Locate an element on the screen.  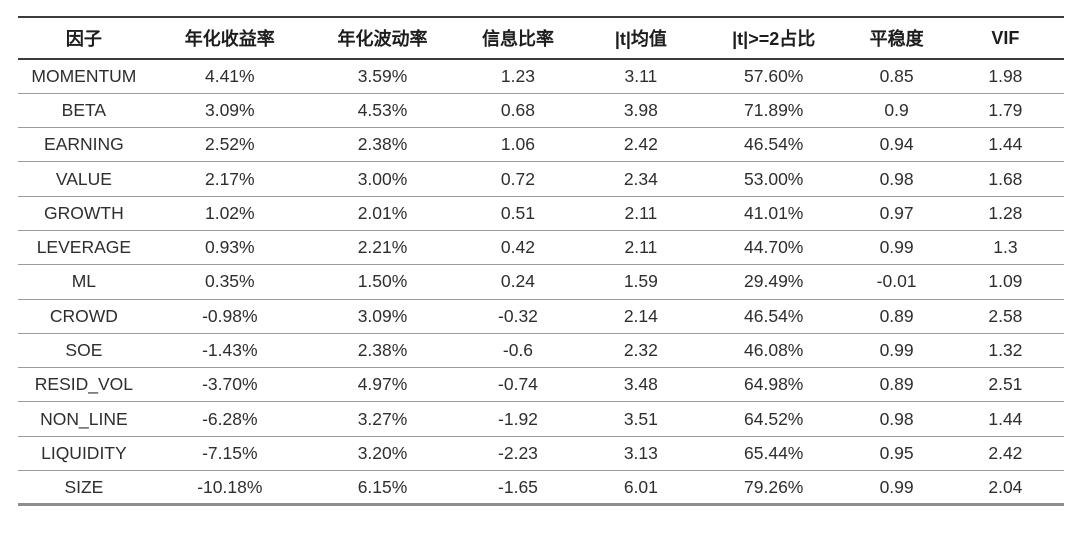
table-row: SIZE -10.18% 6.15% -1.65 6.01 79.26% 0.99 2.04 is located at coordinates (541, 488).